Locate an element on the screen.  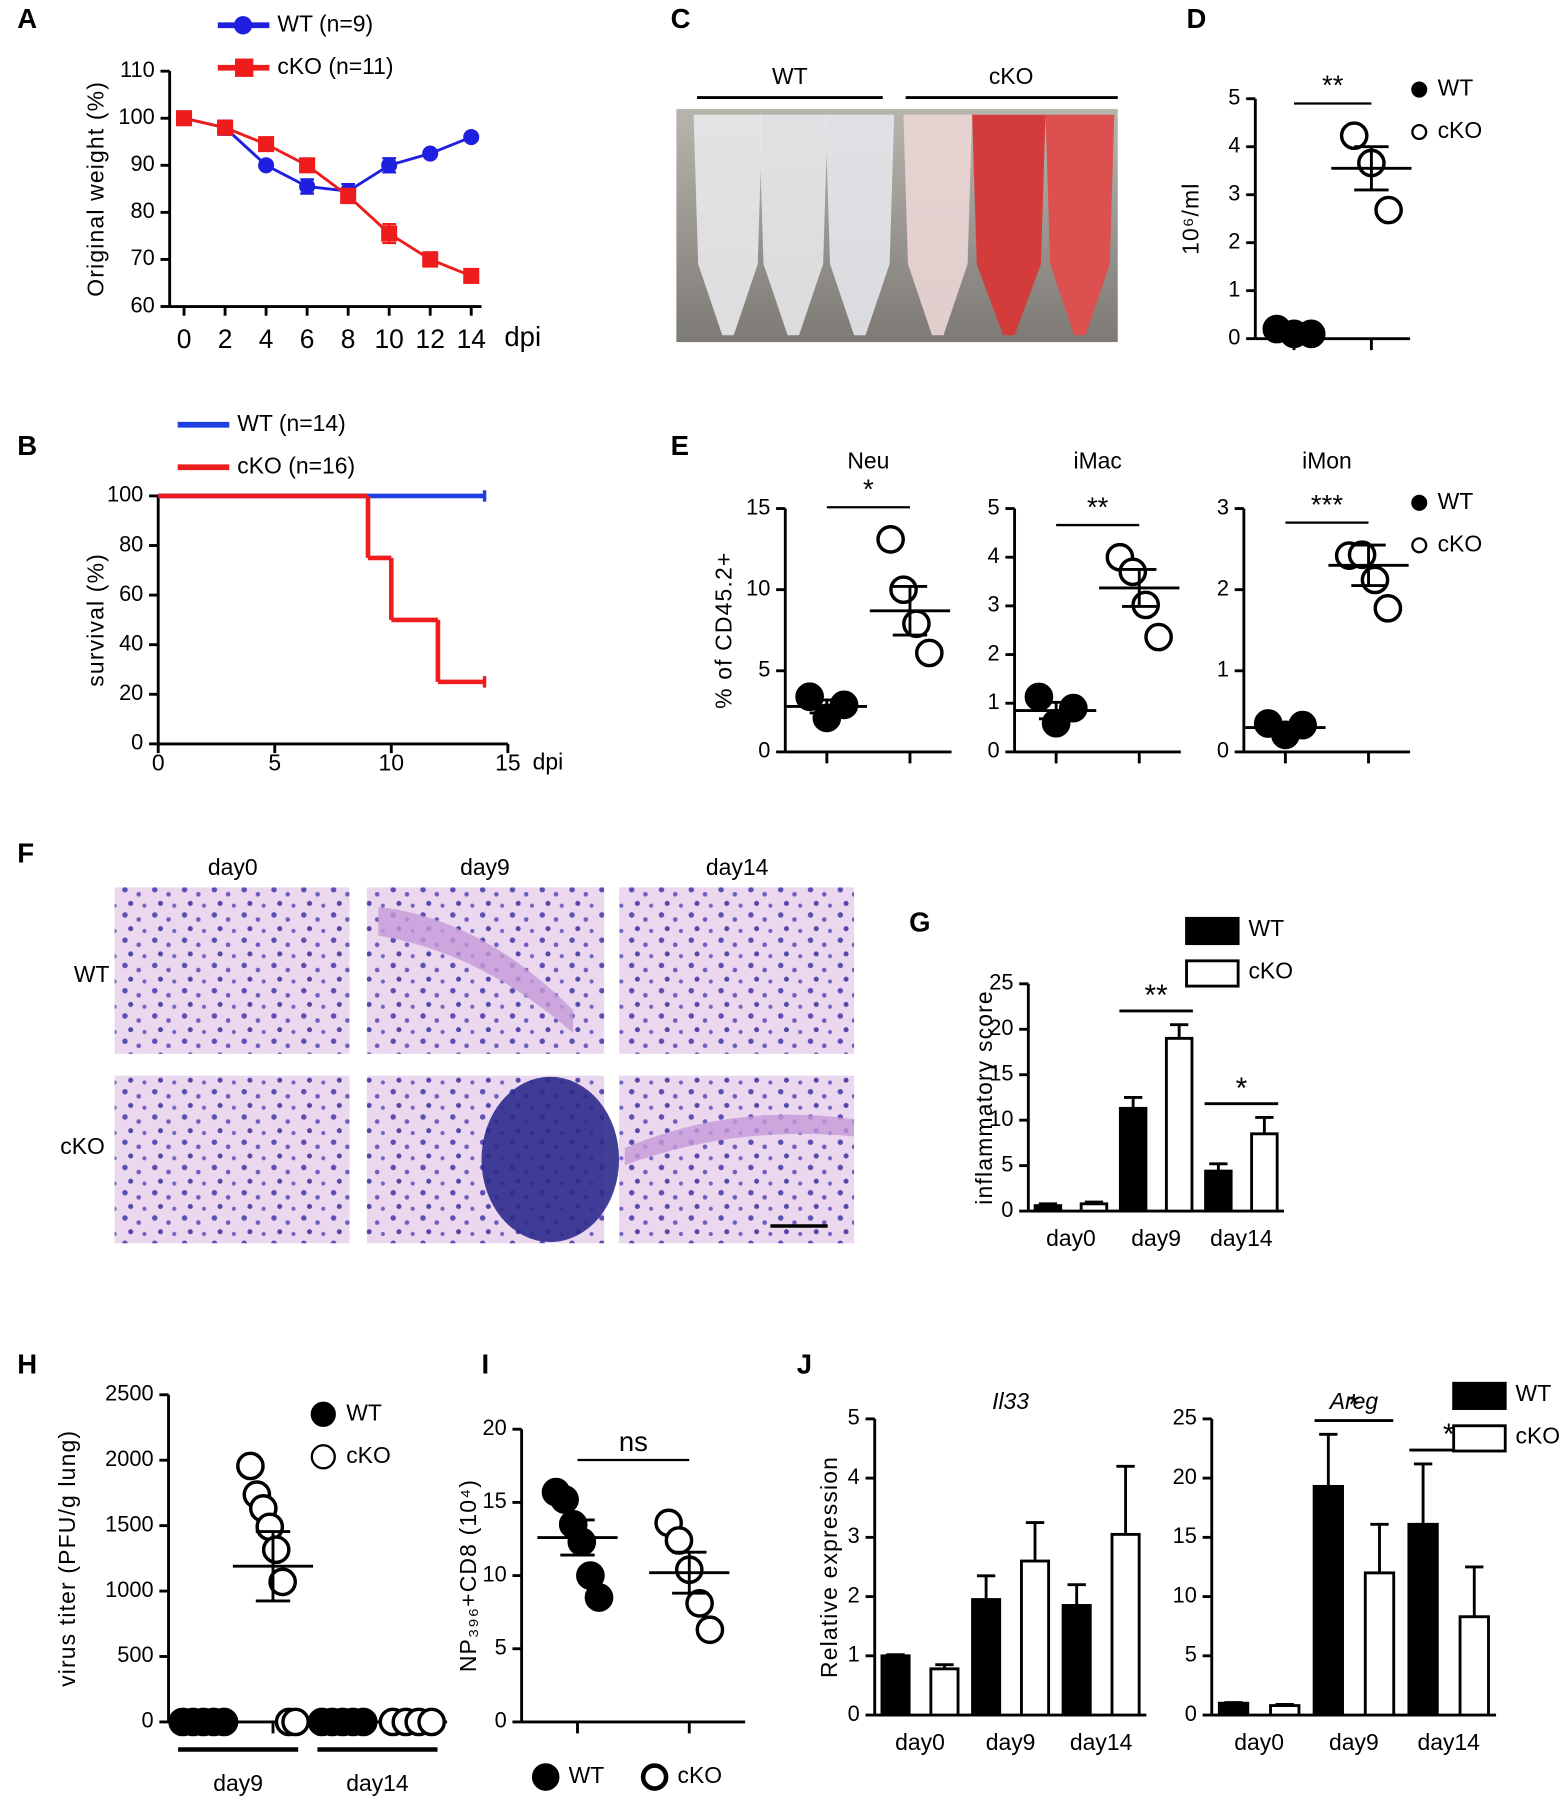
y-tick-label: 80 is located at coordinates (143, 210).